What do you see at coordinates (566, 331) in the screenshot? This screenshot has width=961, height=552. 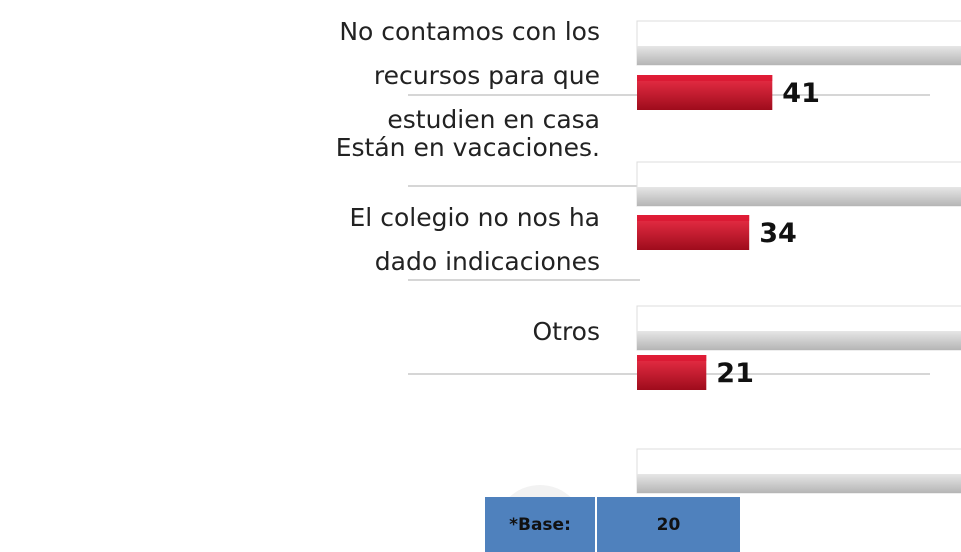 I see `category-label: Otros` at bounding box center [566, 331].